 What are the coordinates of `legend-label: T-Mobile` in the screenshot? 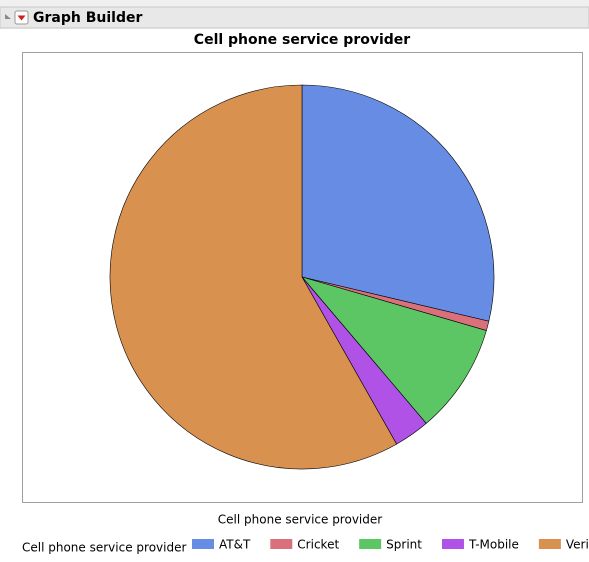 It's located at (493, 545).